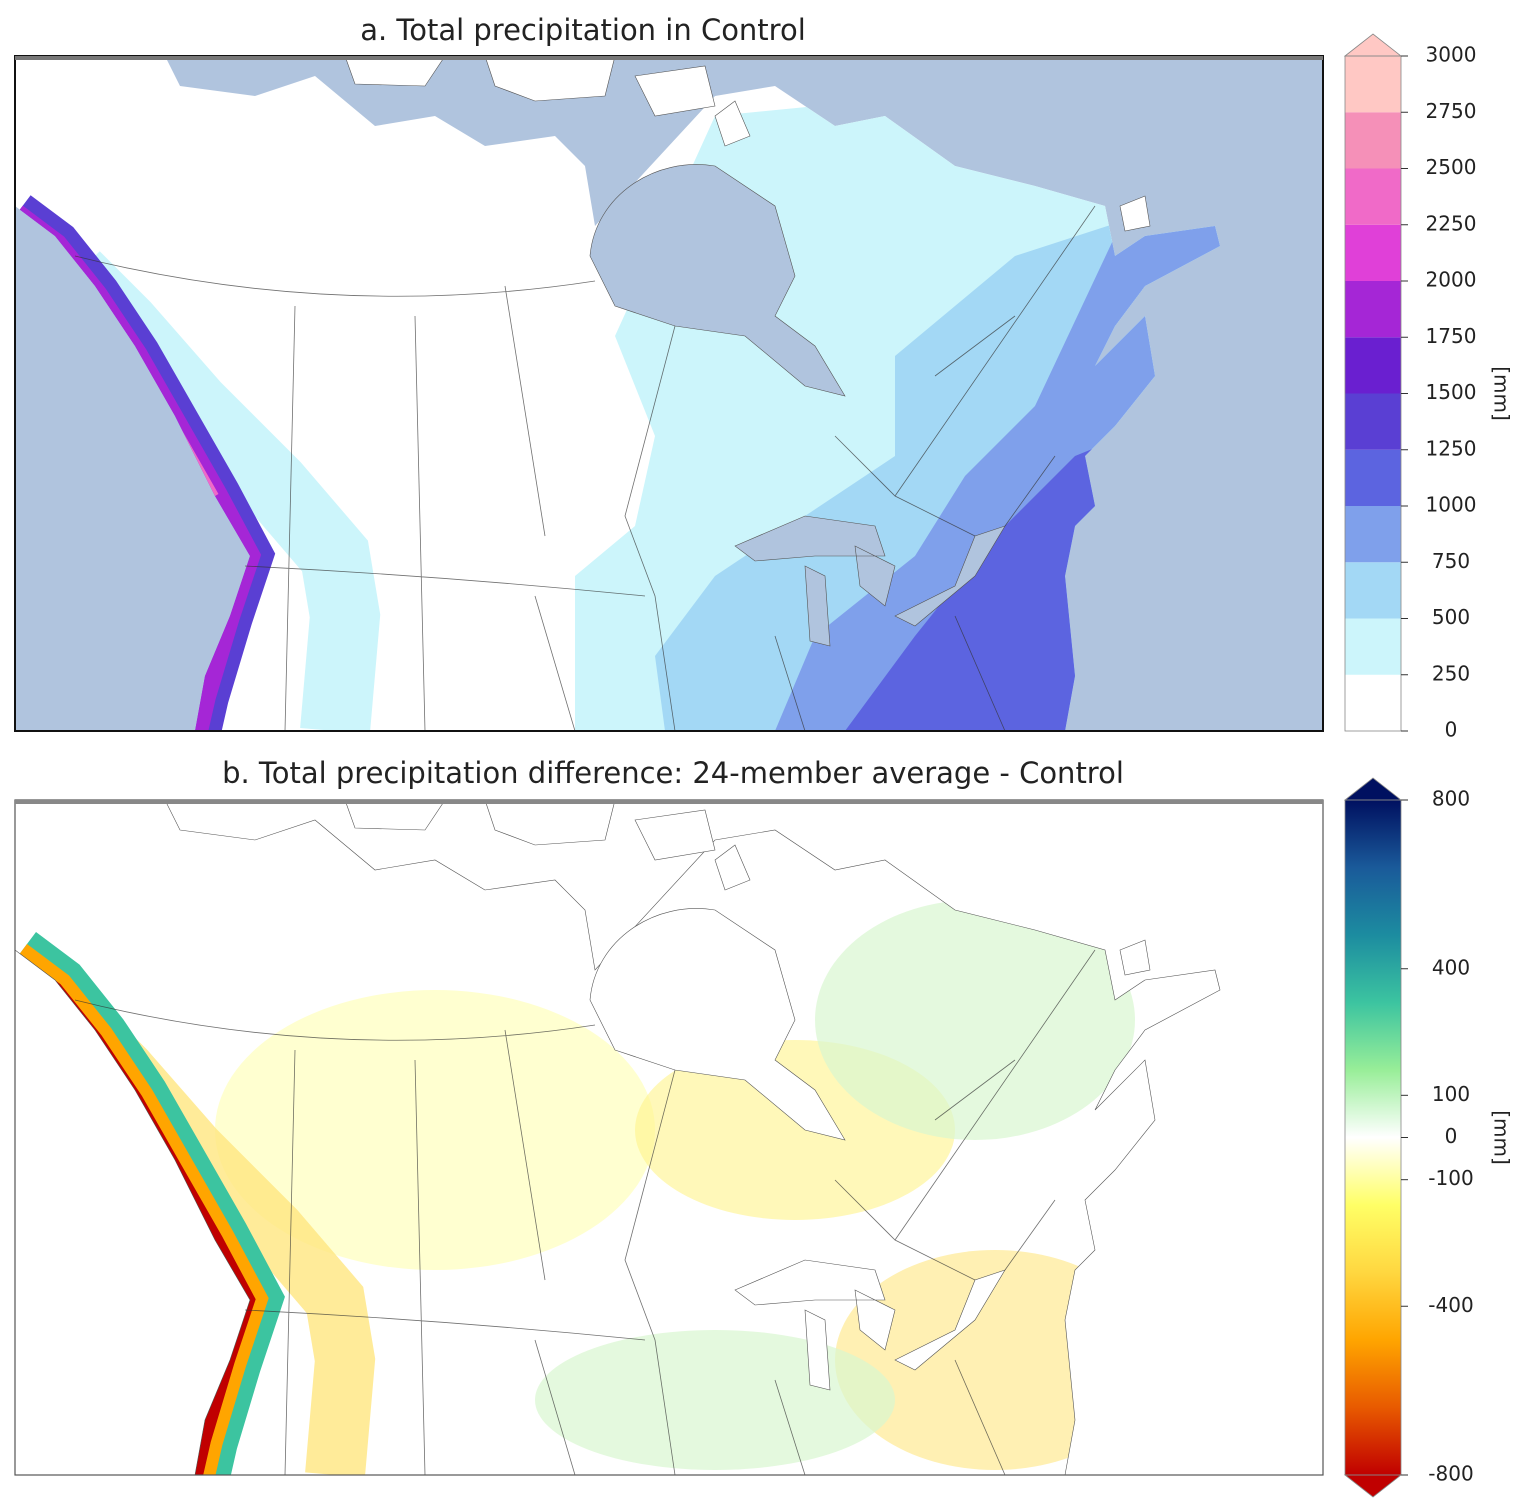 This screenshot has width=1537, height=1511. I want to click on colorbar-body, so click(1373, 1137).